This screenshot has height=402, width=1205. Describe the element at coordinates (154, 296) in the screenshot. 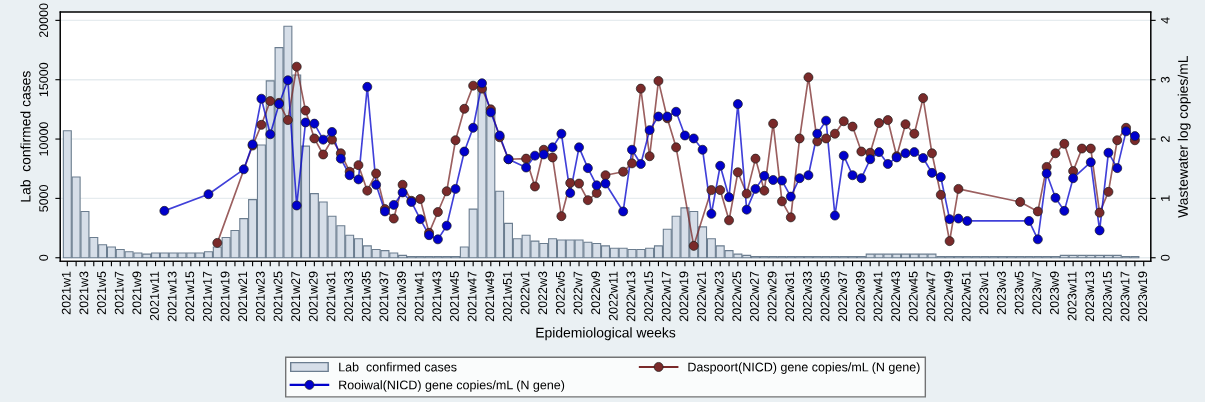

I see `x-tick-label: 2021w11` at that location.